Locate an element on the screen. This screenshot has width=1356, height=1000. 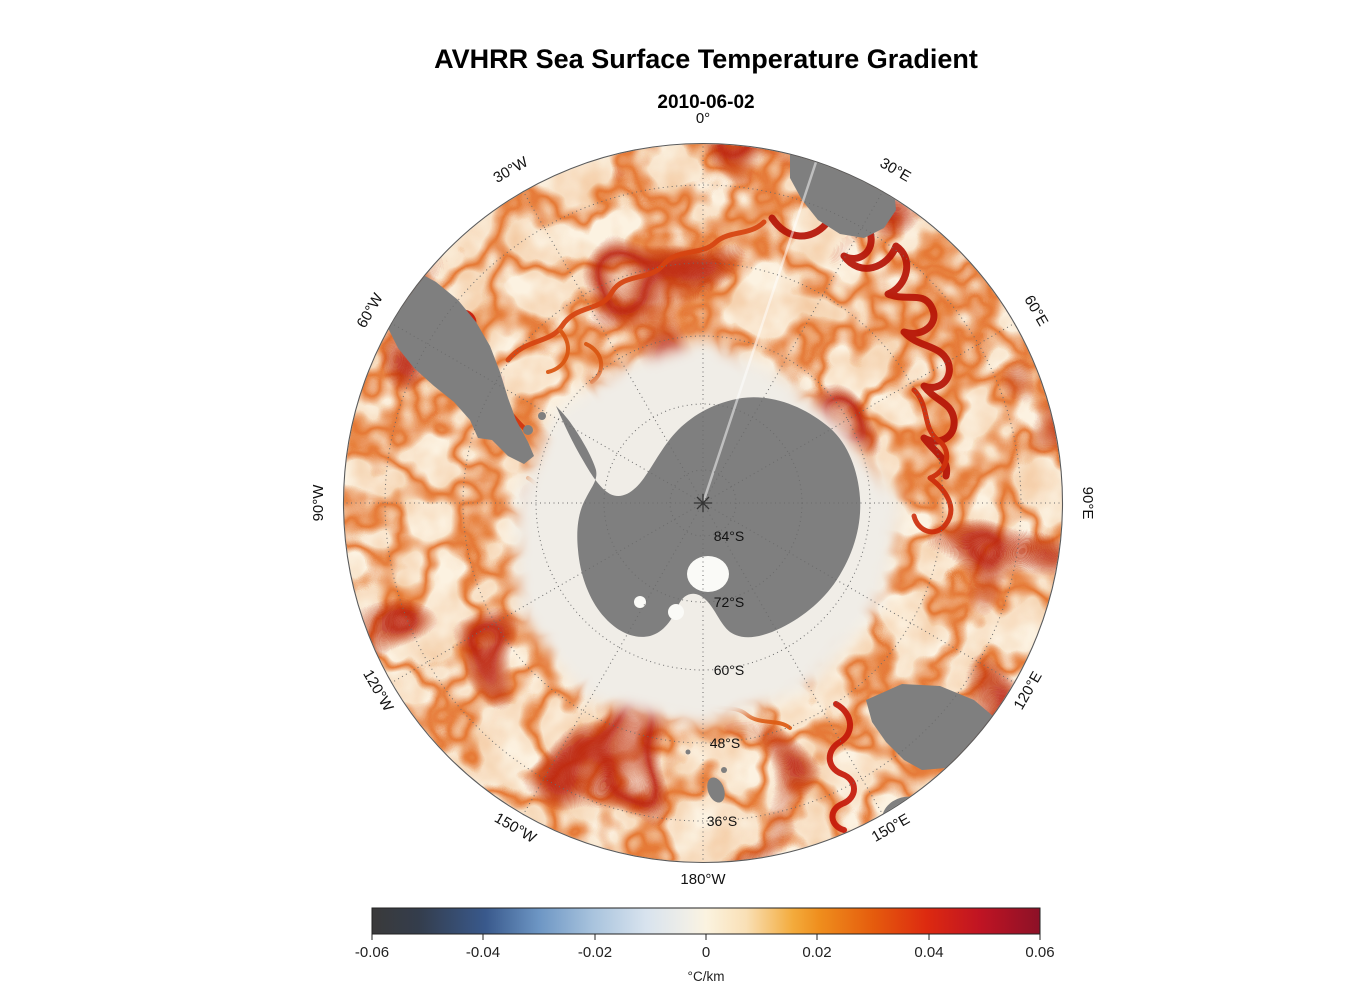
colorbar-tick-label: -0.06 is located at coordinates (372, 952).